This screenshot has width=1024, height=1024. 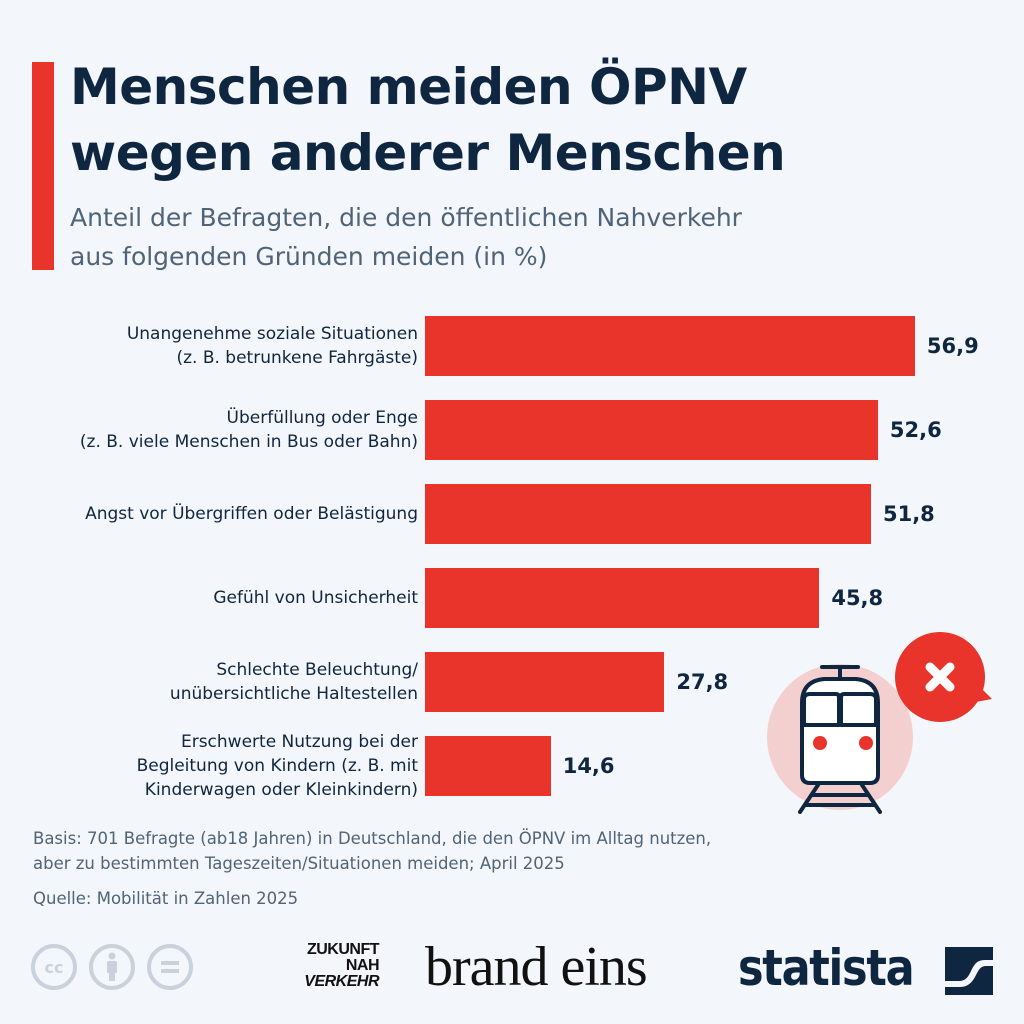 I want to click on zukunft-nahverkehr-logo: ZUKUNFT NAH VERKEHR, so click(x=331, y=966).